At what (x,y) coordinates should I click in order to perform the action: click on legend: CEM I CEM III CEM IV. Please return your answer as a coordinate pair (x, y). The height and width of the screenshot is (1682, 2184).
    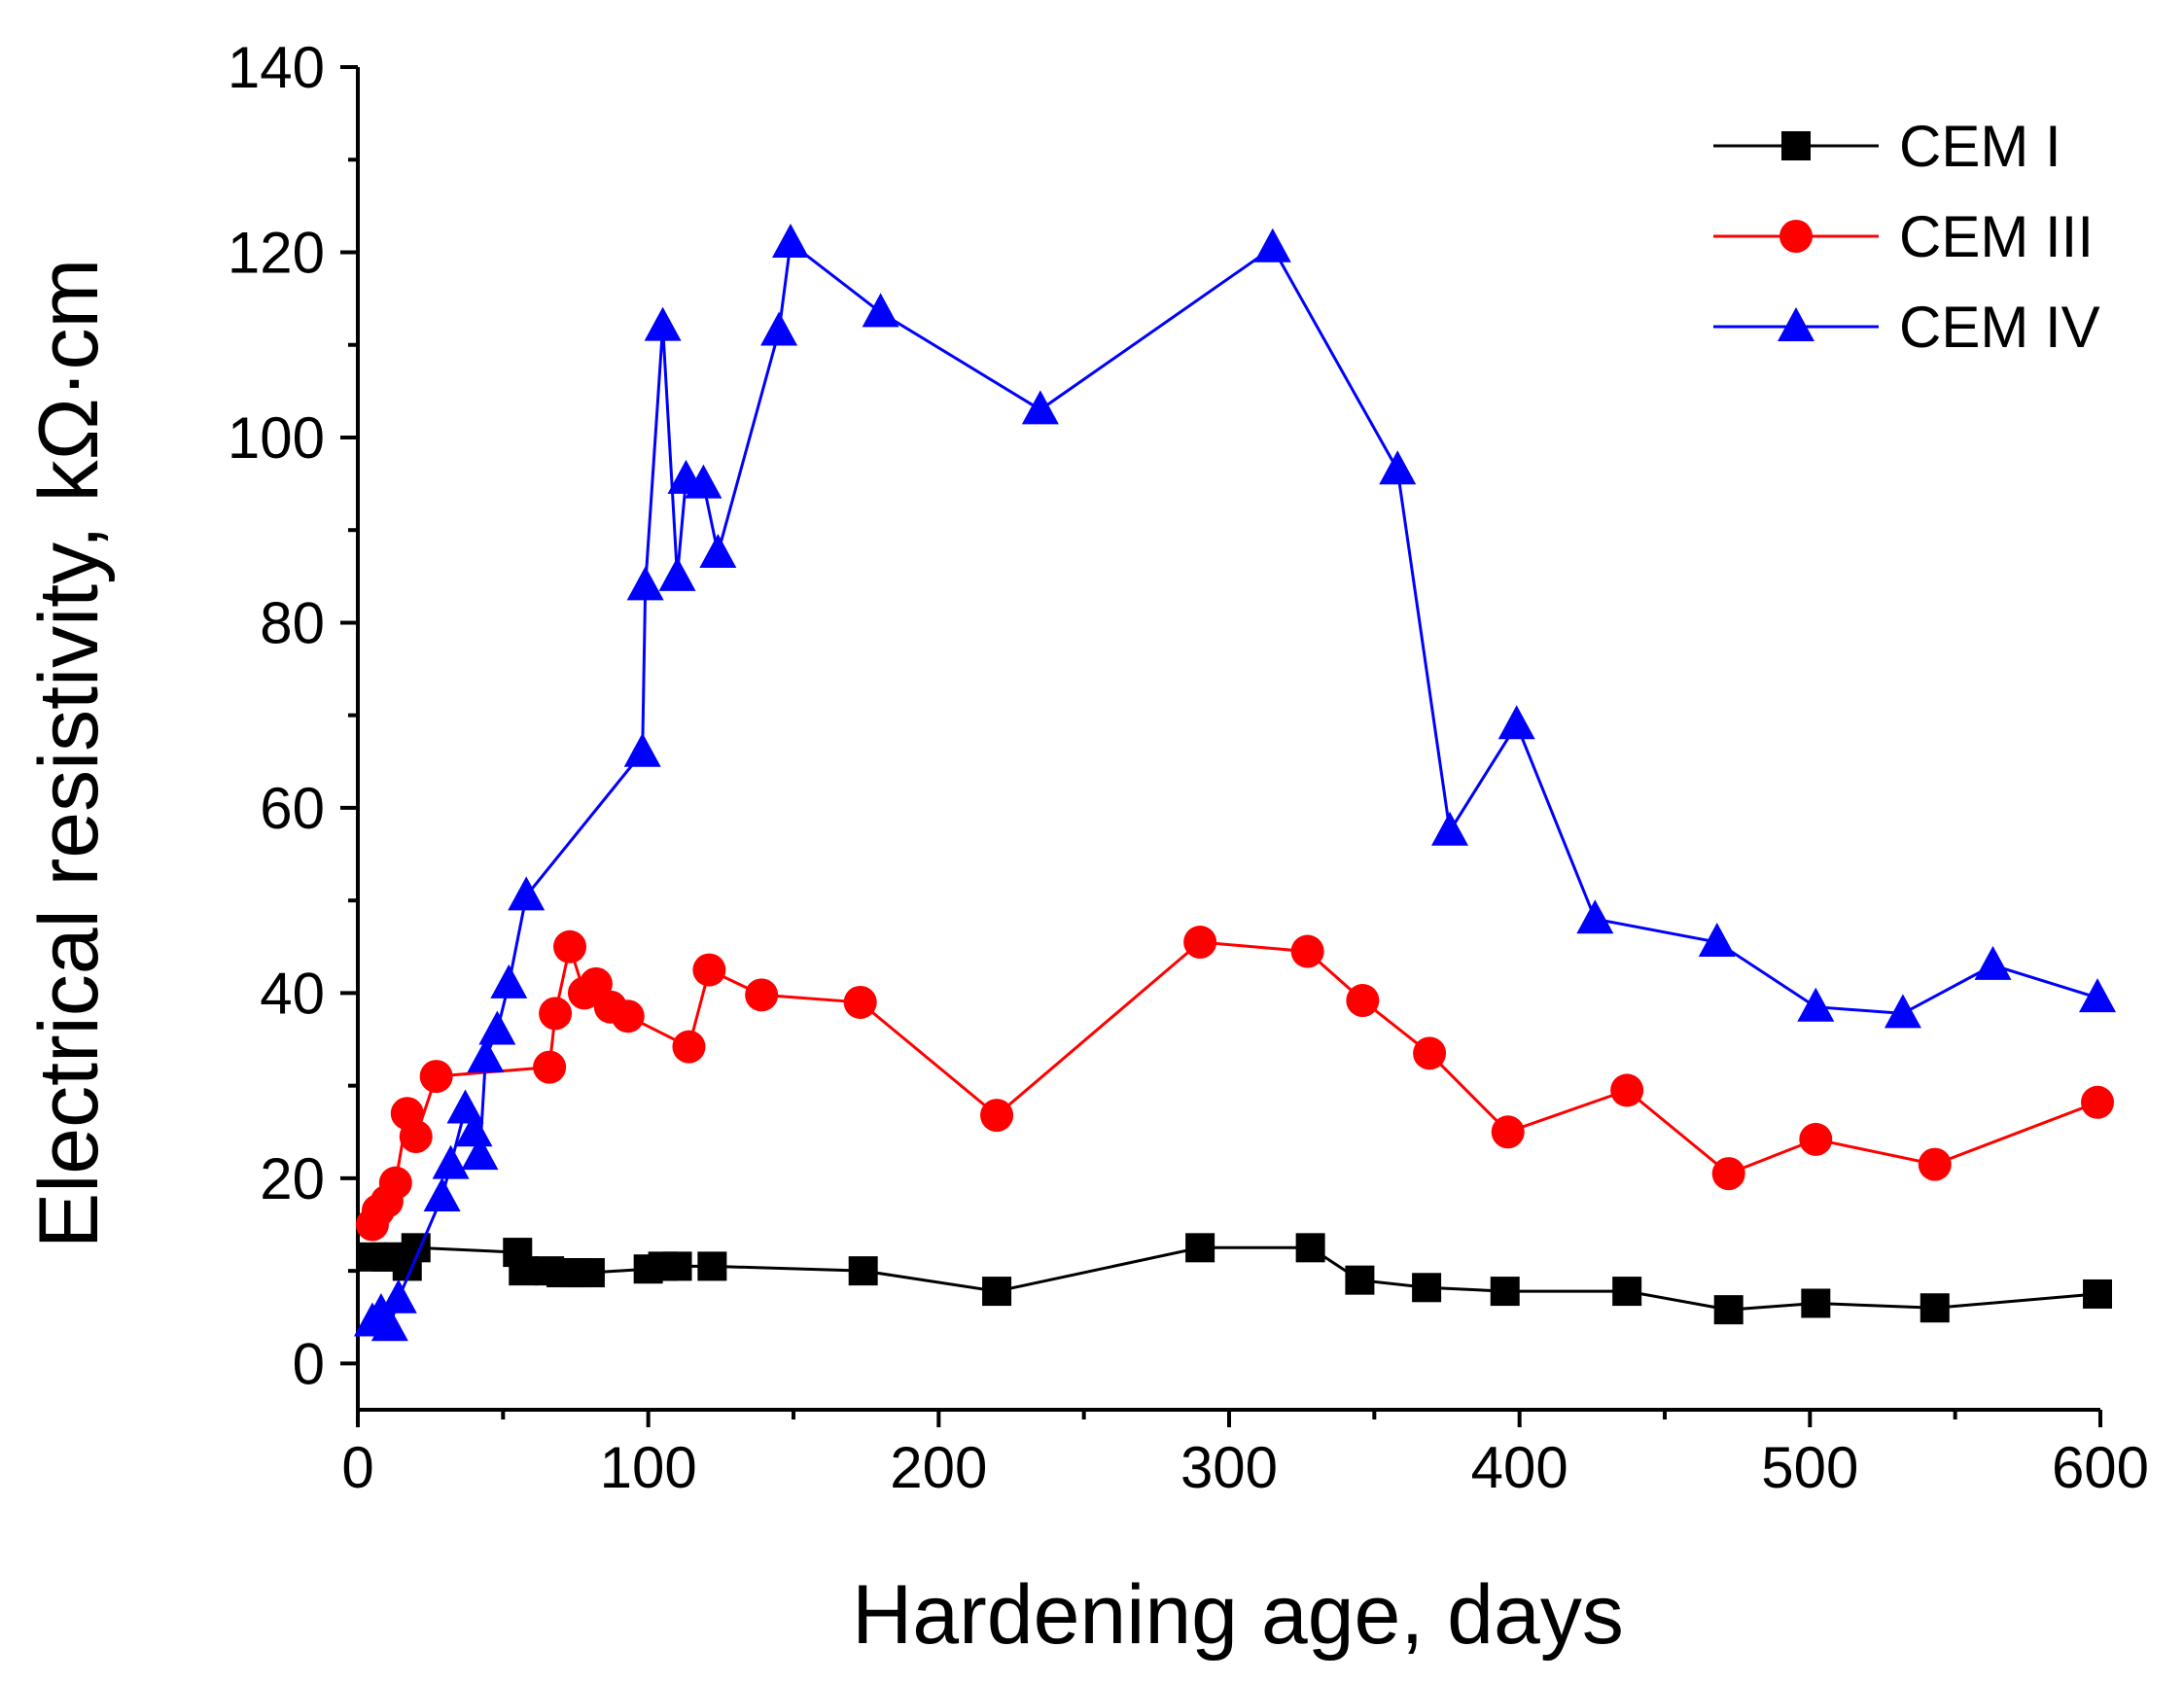
    Looking at the image, I should click on (1906, 237).